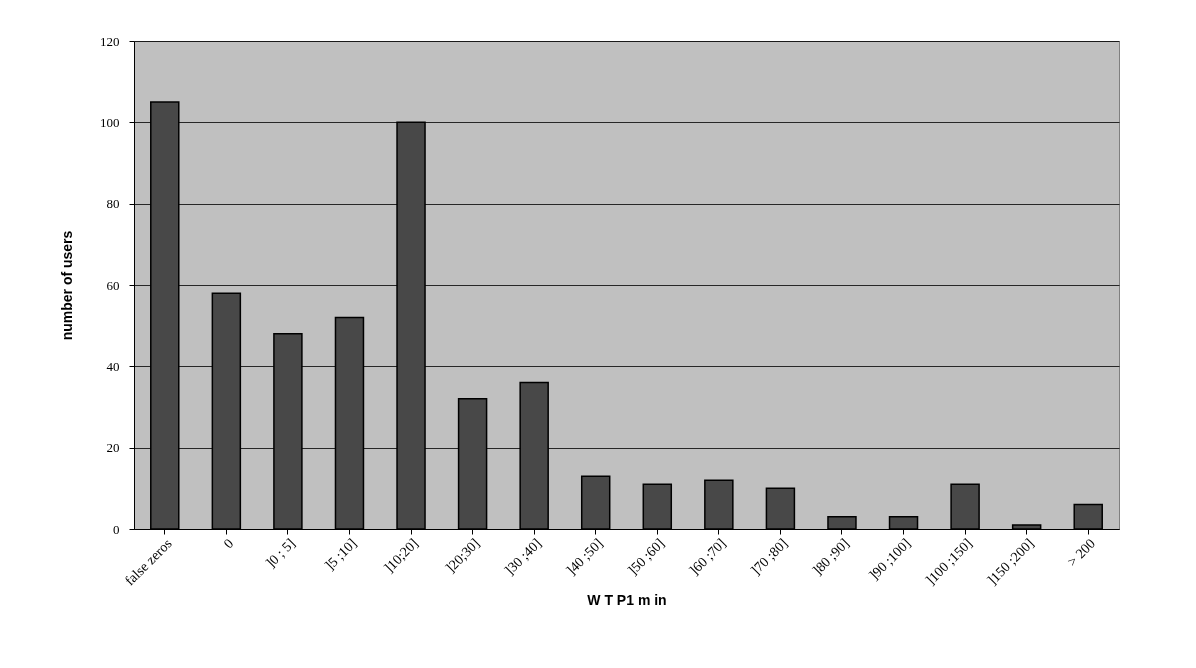 This screenshot has height=668, width=1196. I want to click on y-tick-label: 100, so click(110, 122).